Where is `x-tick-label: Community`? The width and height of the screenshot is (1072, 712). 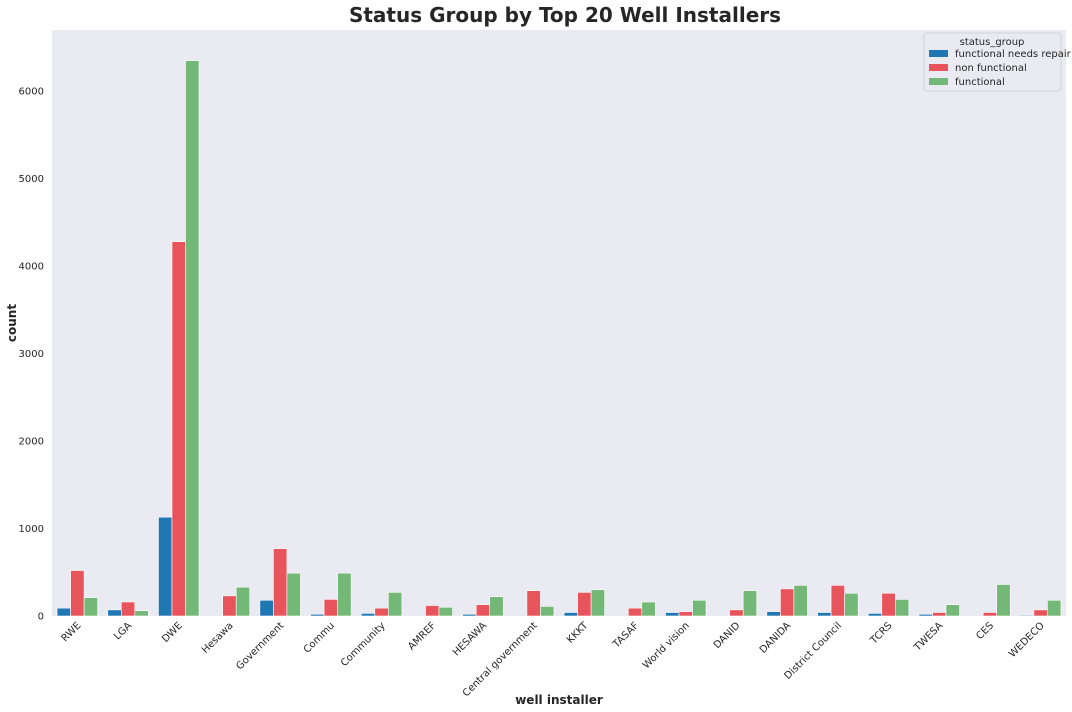 x-tick-label: Community is located at coordinates (363, 644).